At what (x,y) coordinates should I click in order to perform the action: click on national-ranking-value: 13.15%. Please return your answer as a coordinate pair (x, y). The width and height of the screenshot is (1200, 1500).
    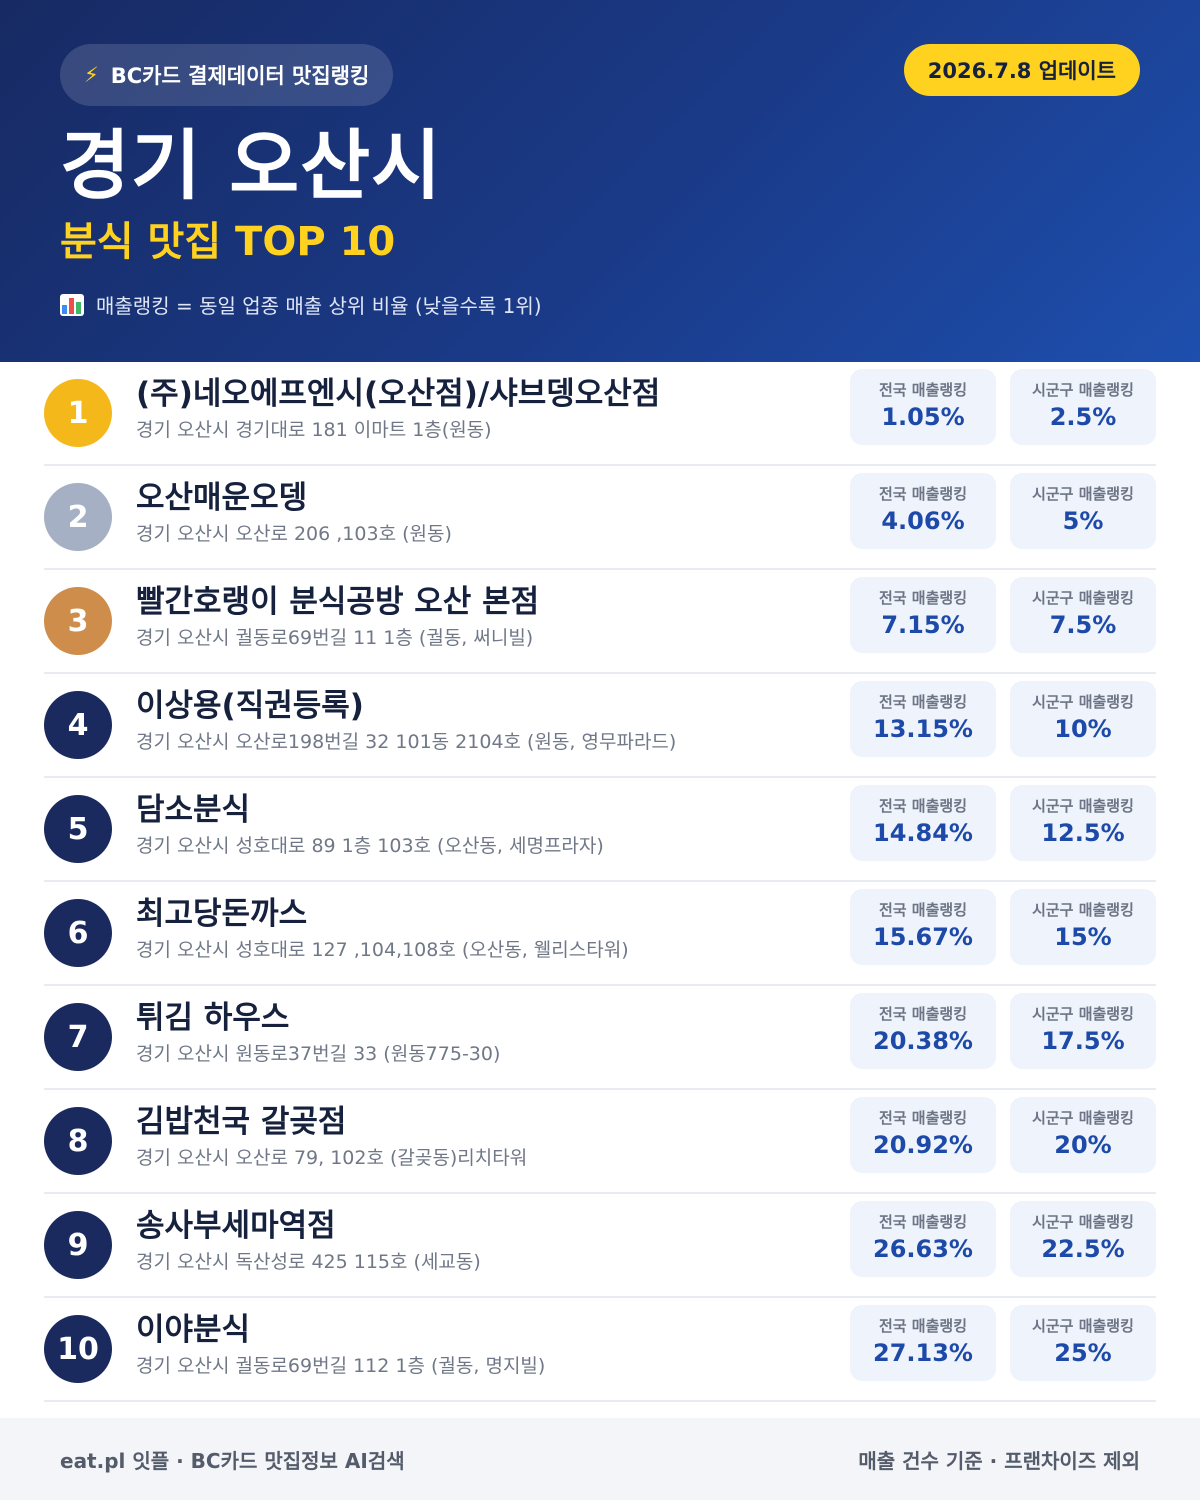
    Looking at the image, I should click on (923, 729).